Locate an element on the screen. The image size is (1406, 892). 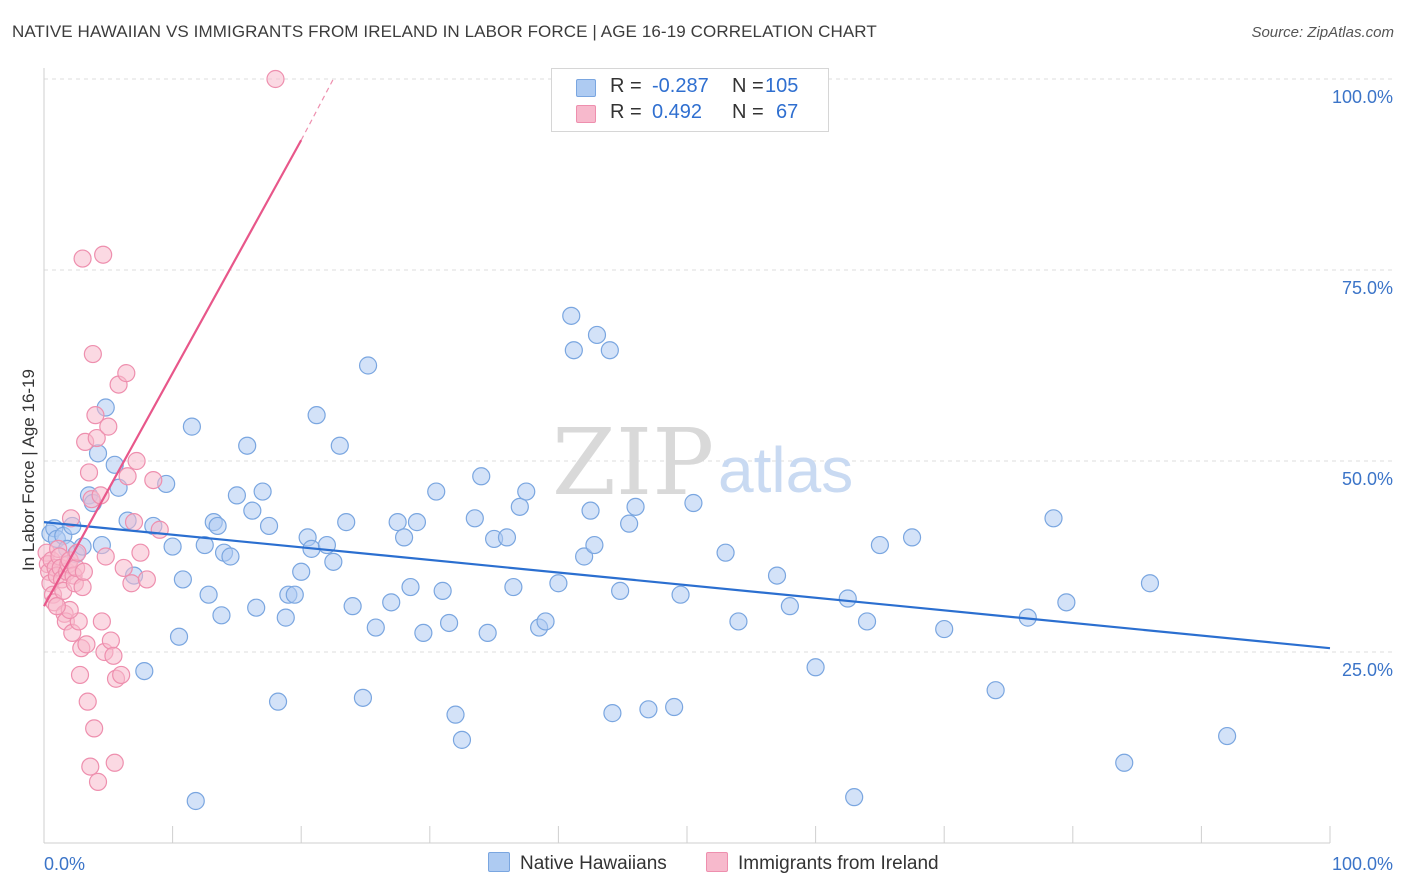
x-tick-label: 0.0% is located at coordinates (64, 864).